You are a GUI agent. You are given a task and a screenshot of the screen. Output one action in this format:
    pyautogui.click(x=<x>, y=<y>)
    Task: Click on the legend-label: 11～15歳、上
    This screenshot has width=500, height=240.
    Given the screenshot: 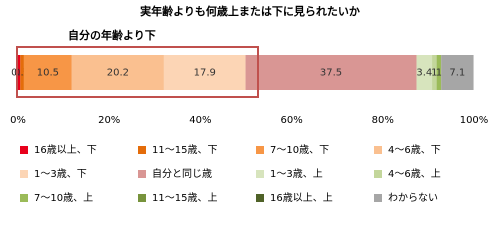 What is the action you would take?
    pyautogui.click(x=184, y=198)
    